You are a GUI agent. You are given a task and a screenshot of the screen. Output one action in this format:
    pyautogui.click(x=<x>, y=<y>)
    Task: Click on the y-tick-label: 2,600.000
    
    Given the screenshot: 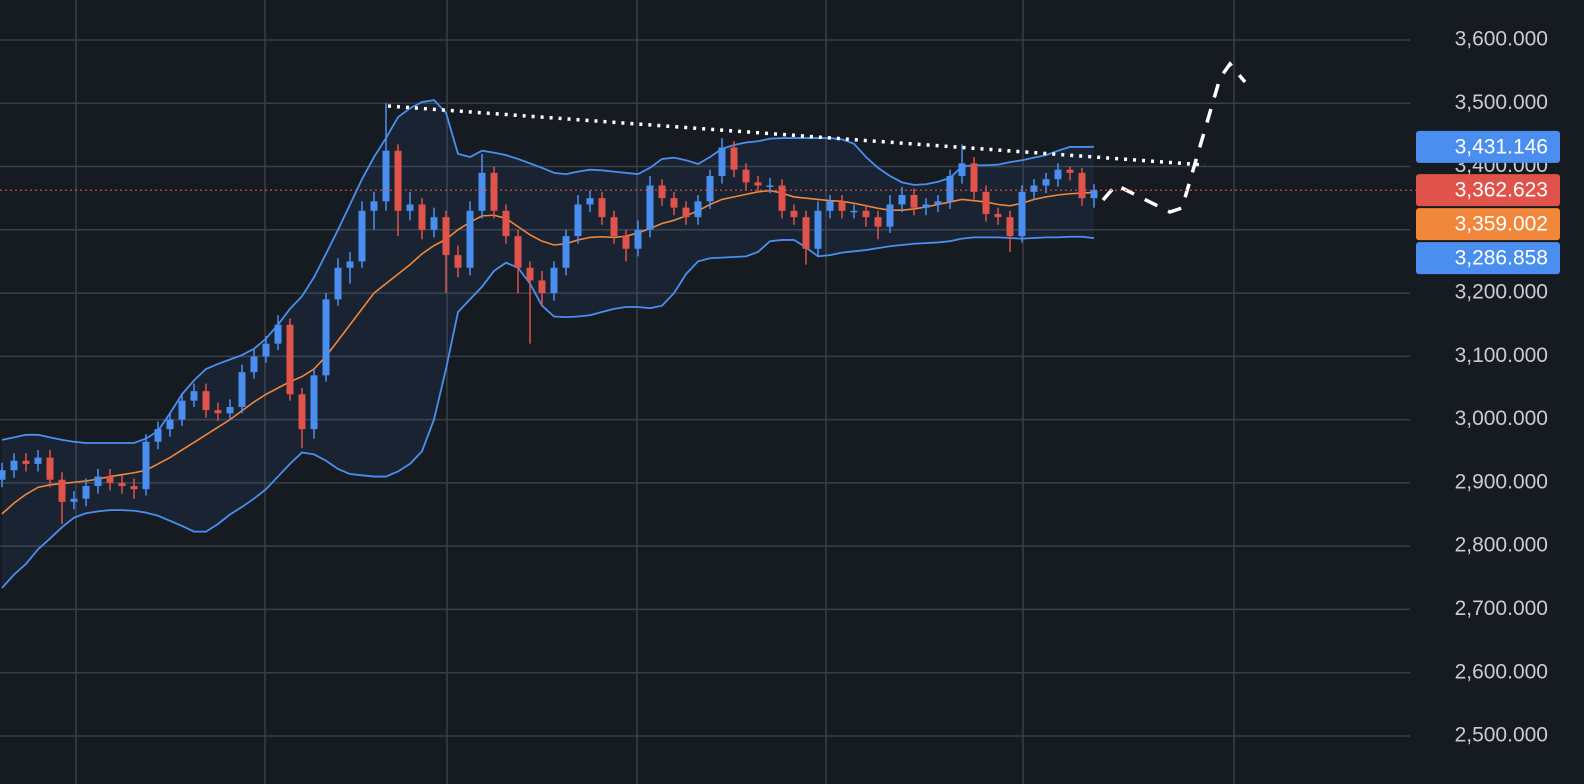 What is the action you would take?
    pyautogui.click(x=1501, y=671)
    